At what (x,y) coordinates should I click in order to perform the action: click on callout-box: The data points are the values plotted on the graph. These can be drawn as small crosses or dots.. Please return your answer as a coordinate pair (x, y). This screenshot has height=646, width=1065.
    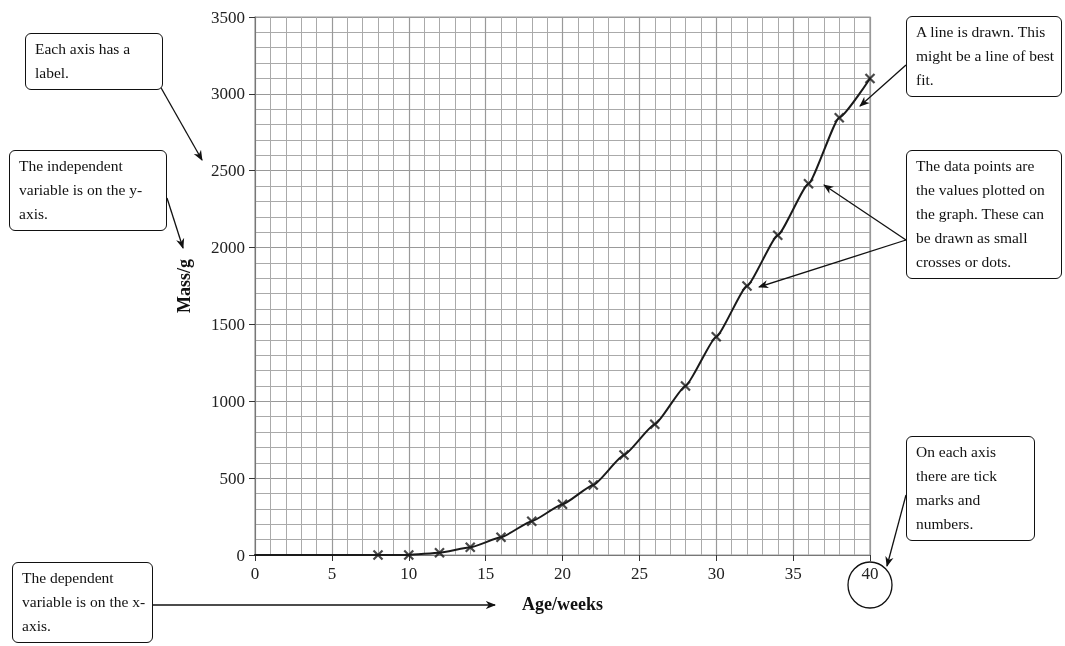
    Looking at the image, I should click on (984, 214).